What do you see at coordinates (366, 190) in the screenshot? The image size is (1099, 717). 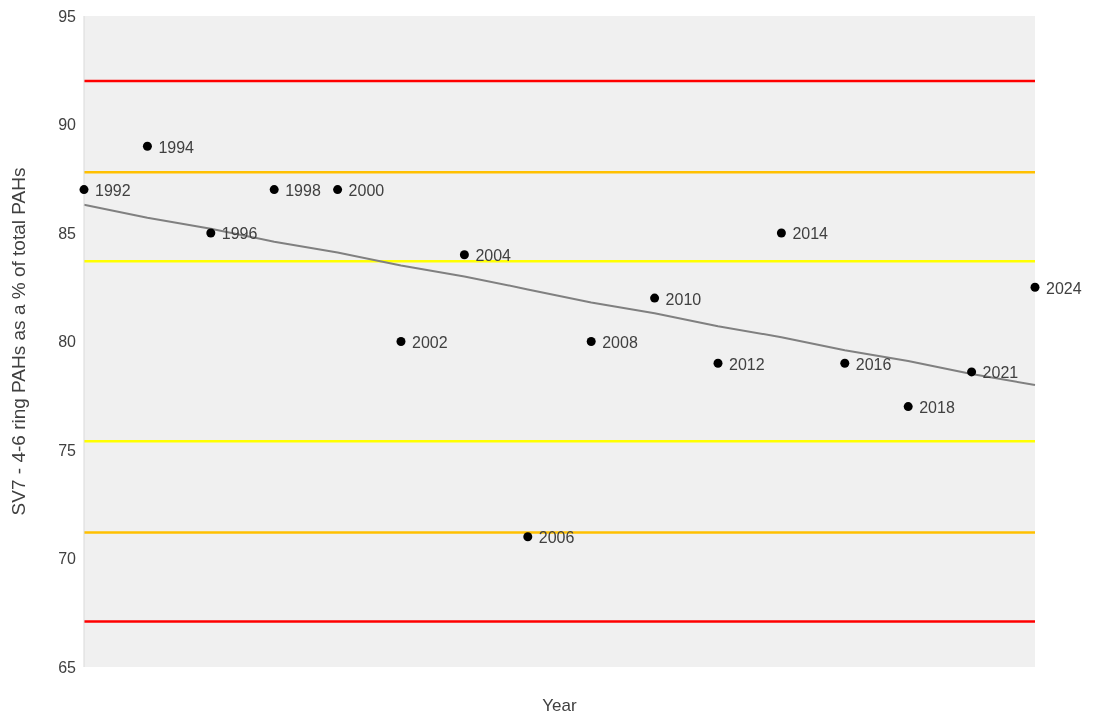 I see `series-label: 2000` at bounding box center [366, 190].